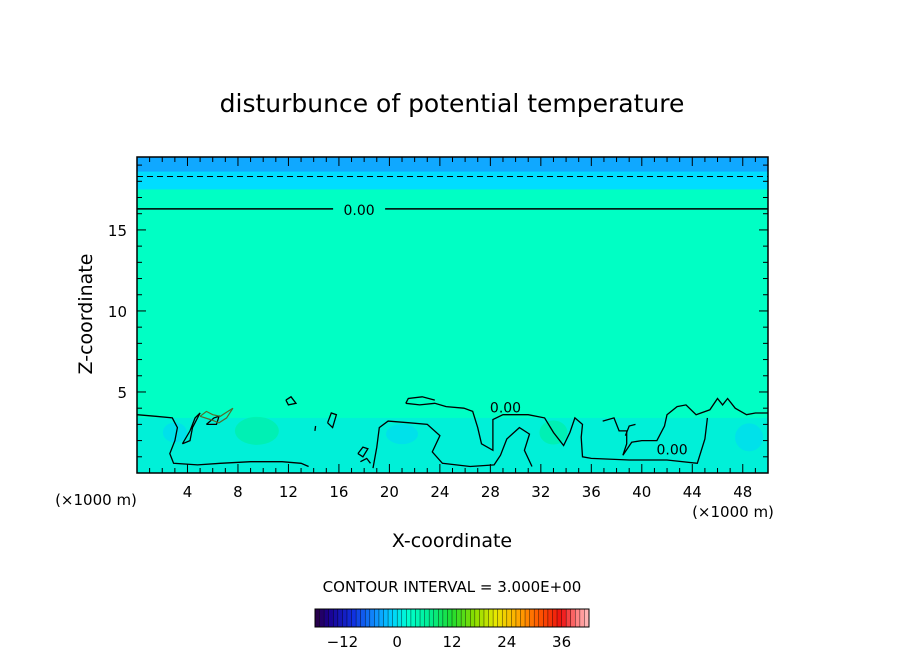 The image size is (904, 654). I want to click on x-tick-label-4: 20, so click(389, 492).